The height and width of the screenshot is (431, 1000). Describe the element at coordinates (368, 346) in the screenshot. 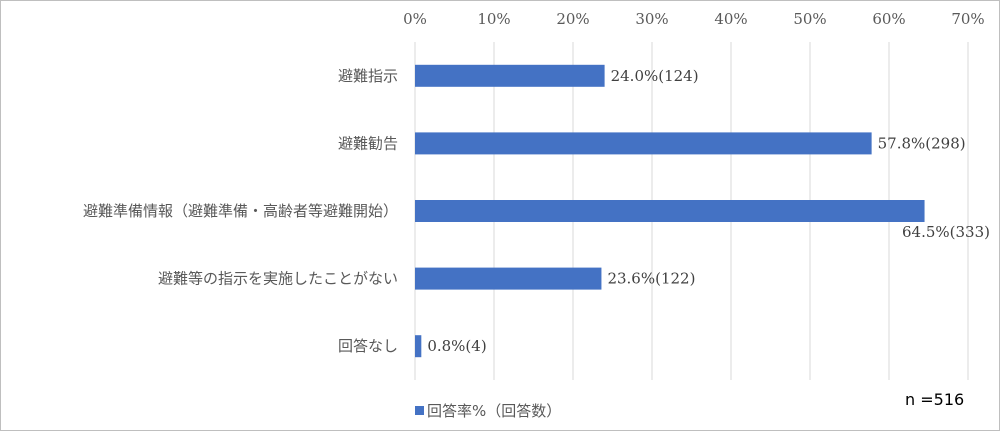

I see `category-label: 回答なし` at that location.